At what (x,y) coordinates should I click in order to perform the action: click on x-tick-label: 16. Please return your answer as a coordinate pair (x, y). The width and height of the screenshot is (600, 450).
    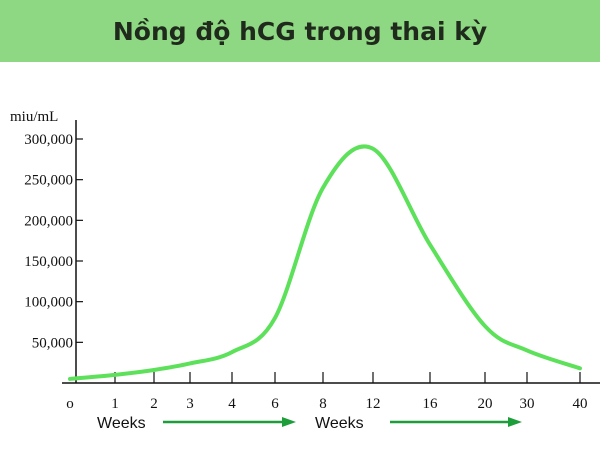
    Looking at the image, I should click on (431, 404).